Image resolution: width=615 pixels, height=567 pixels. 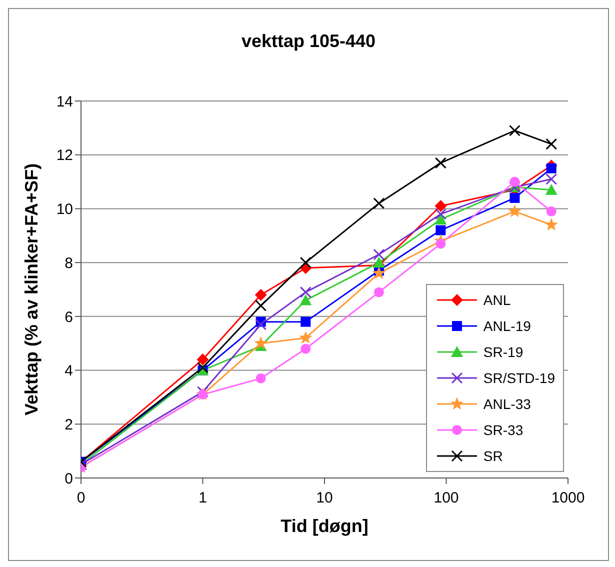 What do you see at coordinates (324, 498) in the screenshot?
I see `x-tick-label: 10` at bounding box center [324, 498].